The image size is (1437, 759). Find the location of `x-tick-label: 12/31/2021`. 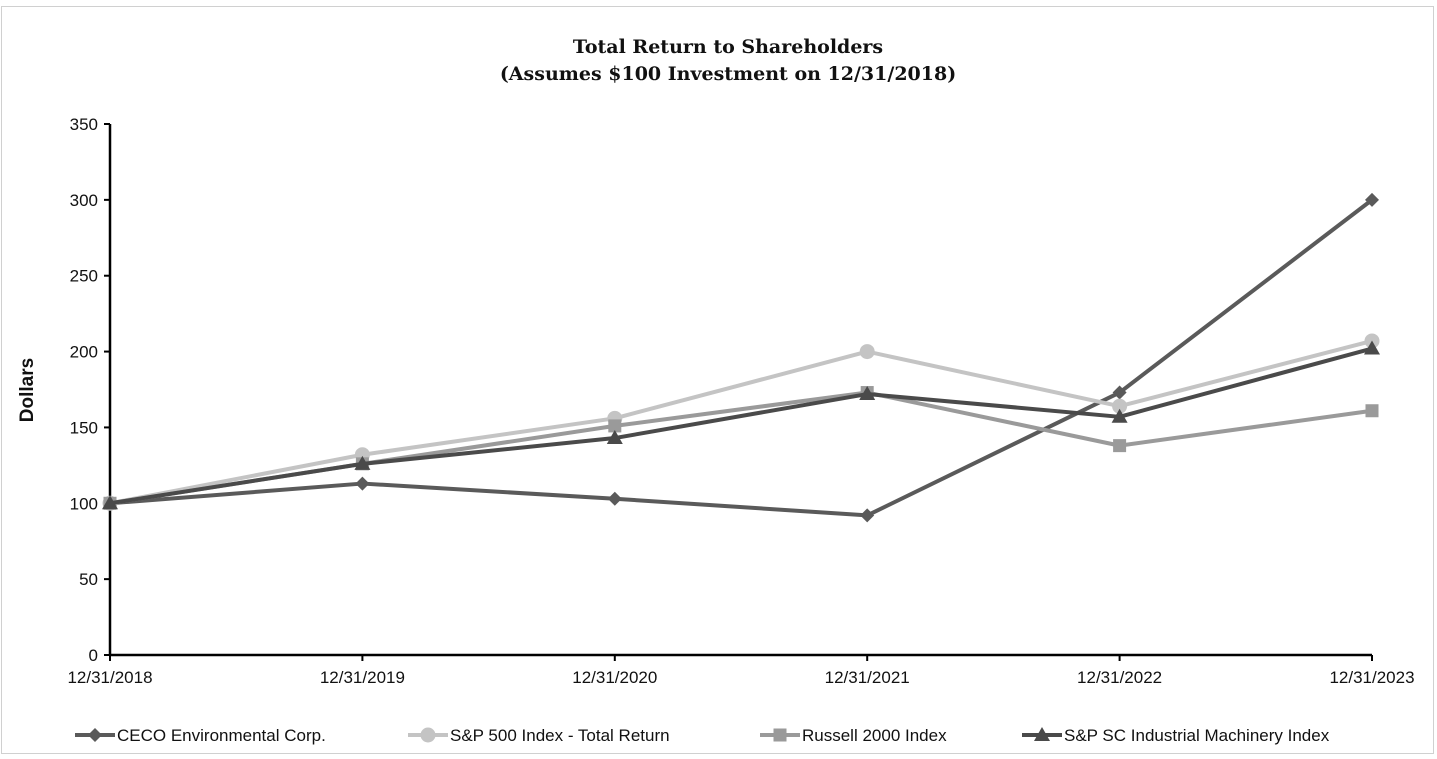

x-tick-label: 12/31/2021 is located at coordinates (867, 677).